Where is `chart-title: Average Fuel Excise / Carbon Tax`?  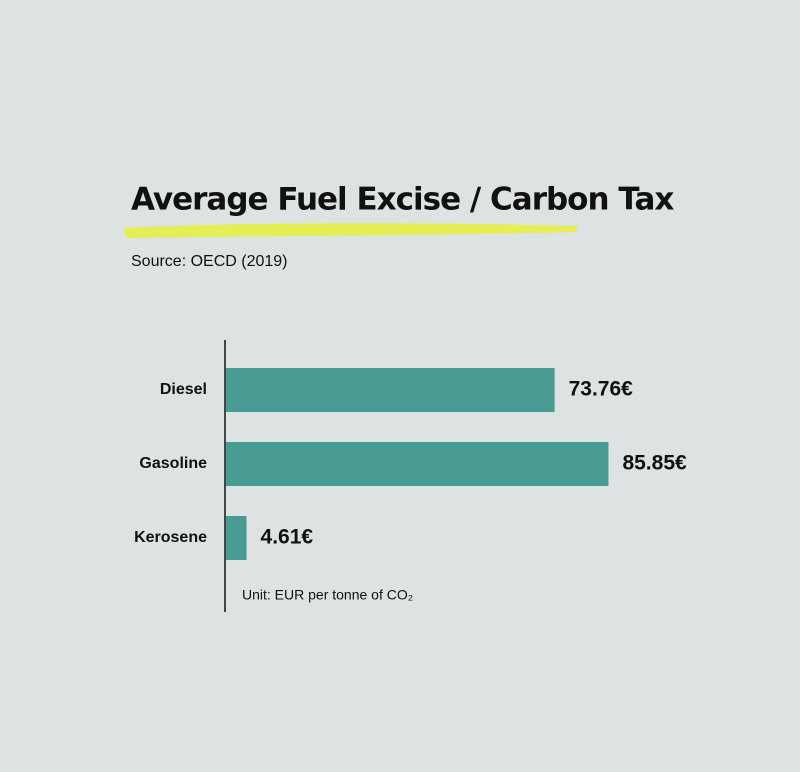 chart-title: Average Fuel Excise / Carbon Tax is located at coordinates (402, 200).